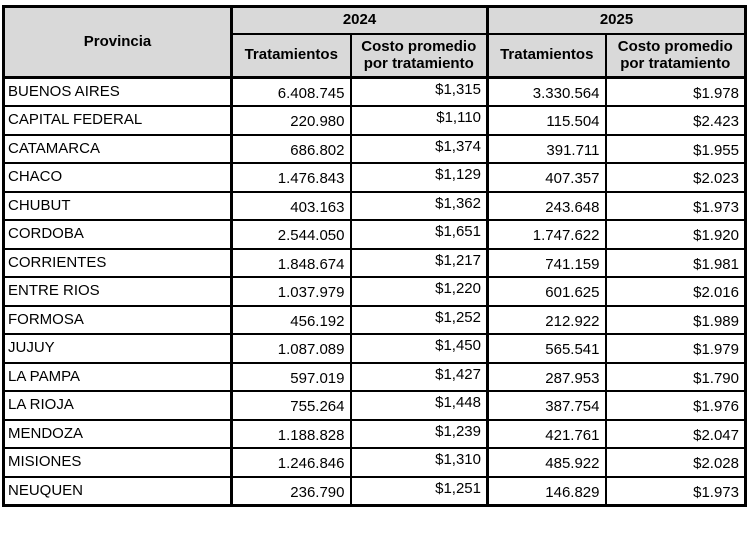  What do you see at coordinates (675, 177) in the screenshot?
I see `cell-costo-promedio-2025: $2.023` at bounding box center [675, 177].